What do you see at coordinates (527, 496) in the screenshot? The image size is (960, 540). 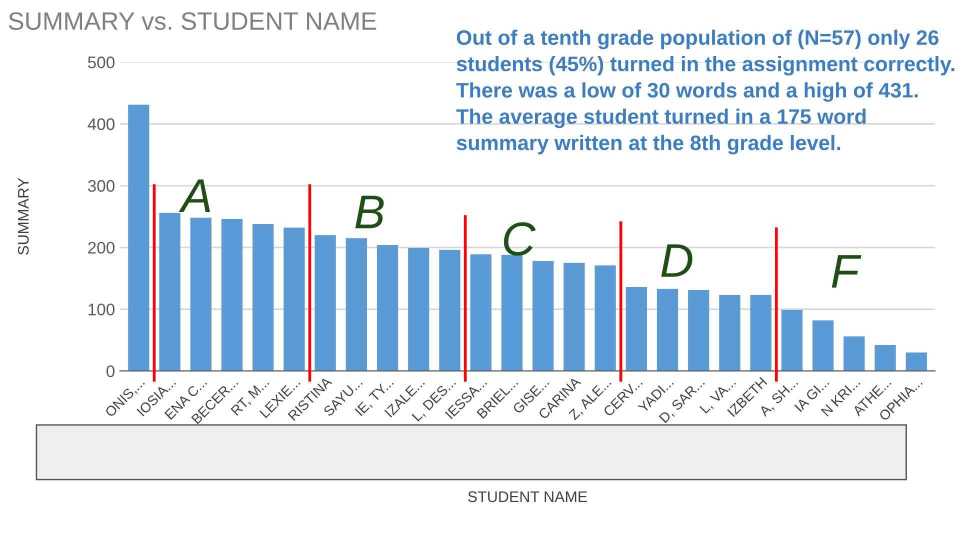 I see `x-axis-title: STUDENT NAME` at bounding box center [527, 496].